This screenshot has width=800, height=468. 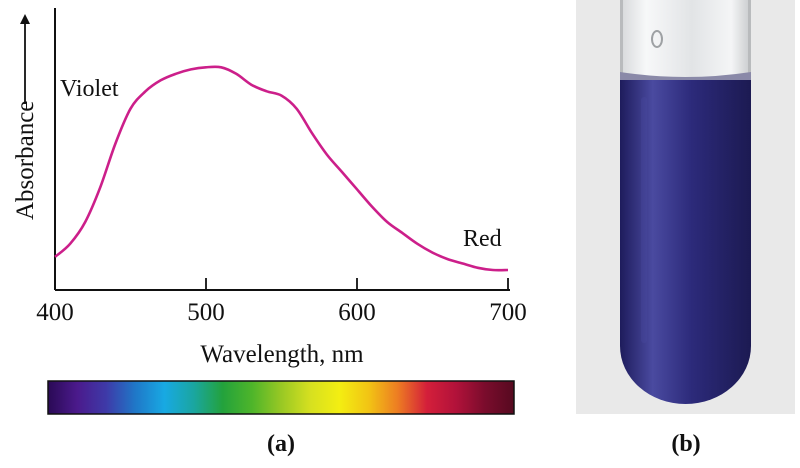 What do you see at coordinates (621, 40) in the screenshot?
I see `tube-left-wall` at bounding box center [621, 40].